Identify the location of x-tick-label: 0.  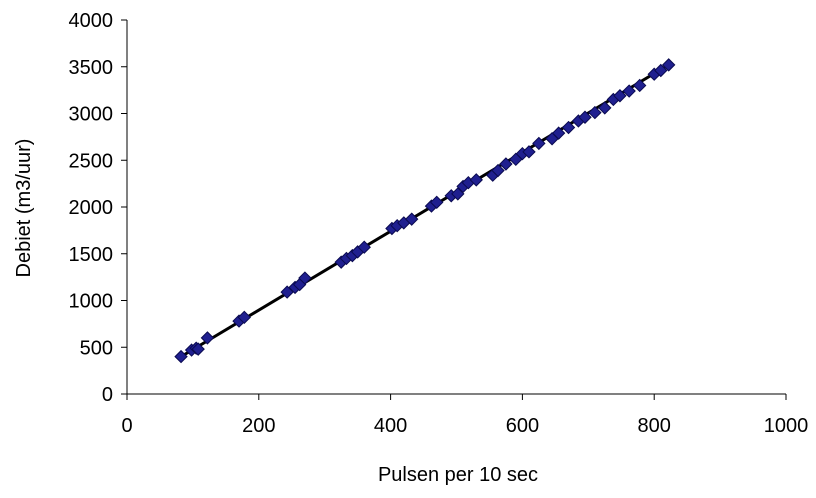
(126, 426).